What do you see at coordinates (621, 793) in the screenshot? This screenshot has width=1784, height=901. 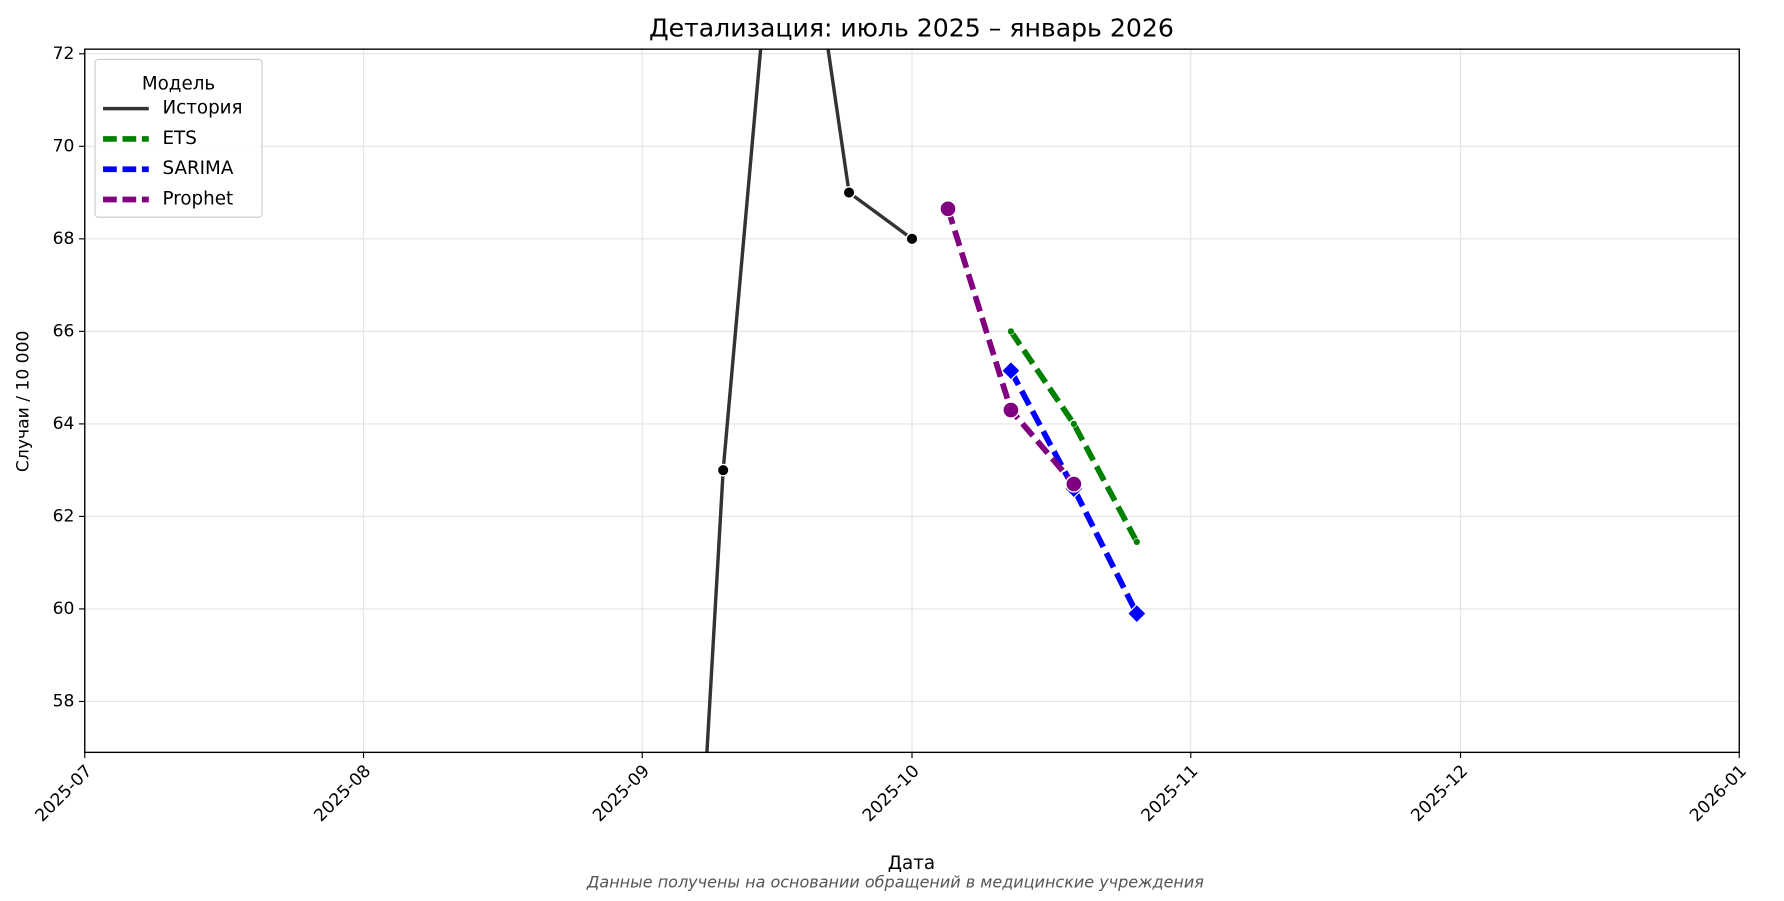 I see `x-tick-label: 2025-09` at bounding box center [621, 793].